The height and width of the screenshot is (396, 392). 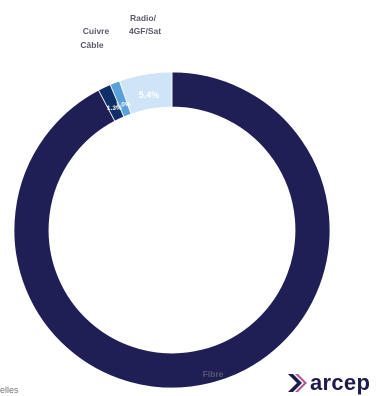 What do you see at coordinates (202, 324) in the screenshot?
I see `value-label-0: 92.3%` at bounding box center [202, 324].